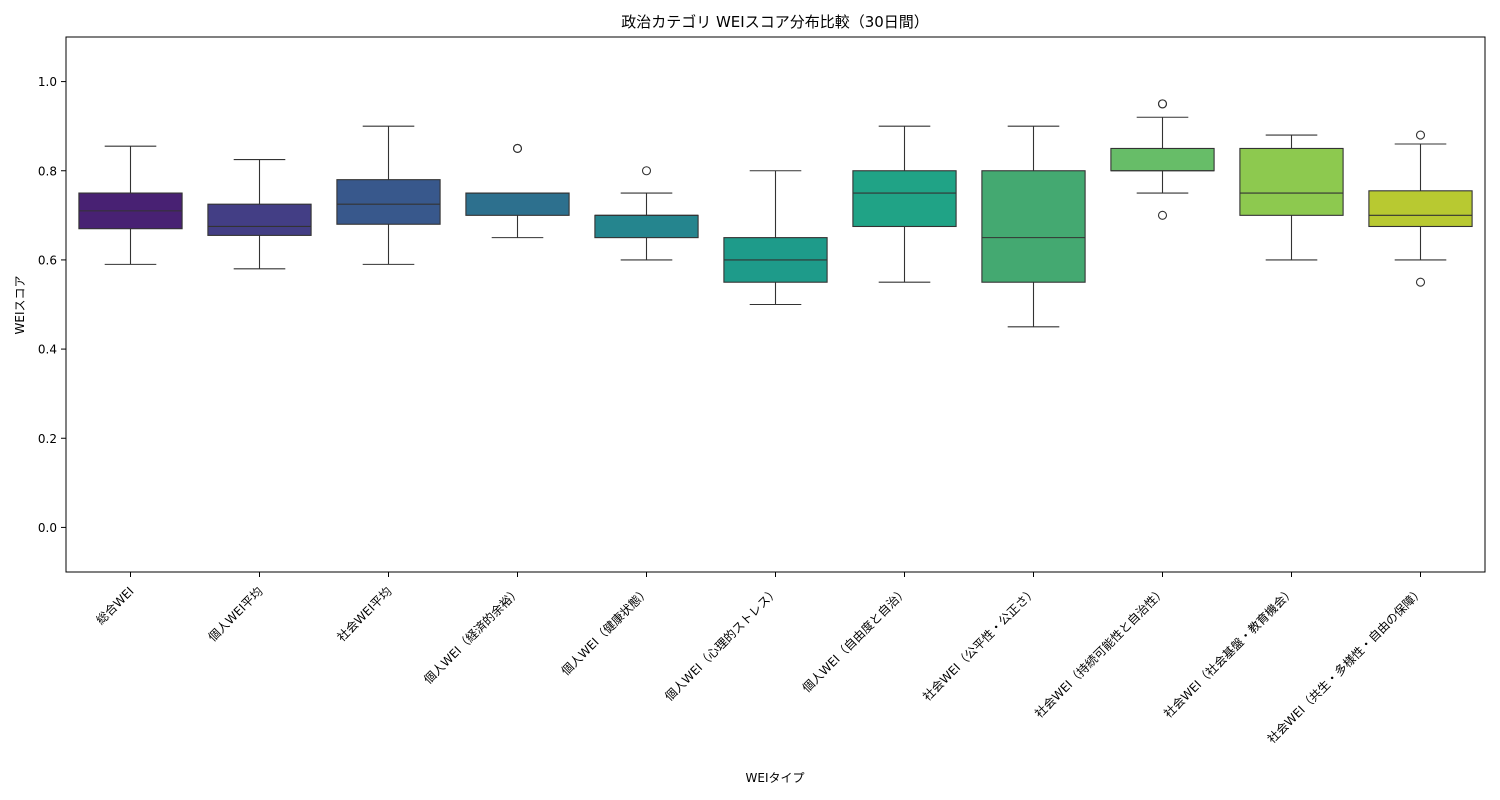 The height and width of the screenshot is (800, 1500). I want to click on x-tick-label: 個人WEI（経済的余裕）, so click(471, 635).